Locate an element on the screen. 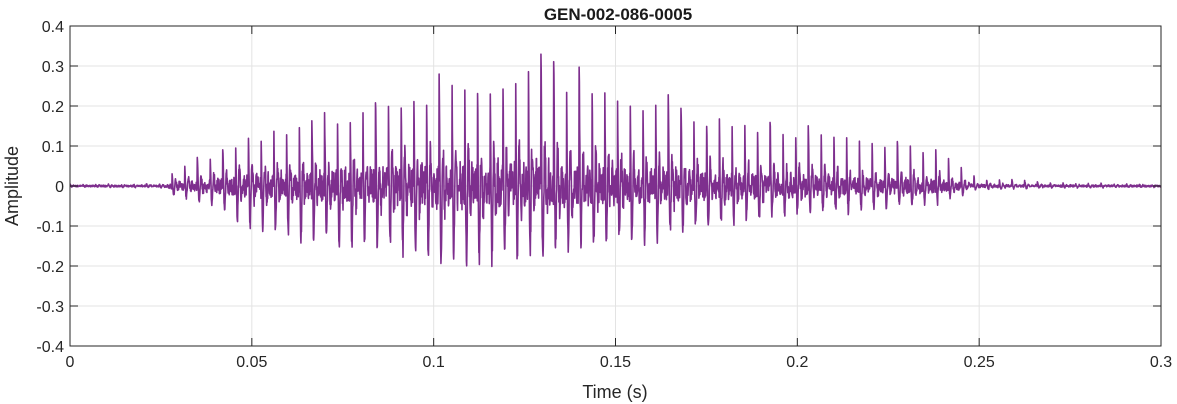 This screenshot has width=1177, height=404. x-tick-label: 0.05 is located at coordinates (251, 362).